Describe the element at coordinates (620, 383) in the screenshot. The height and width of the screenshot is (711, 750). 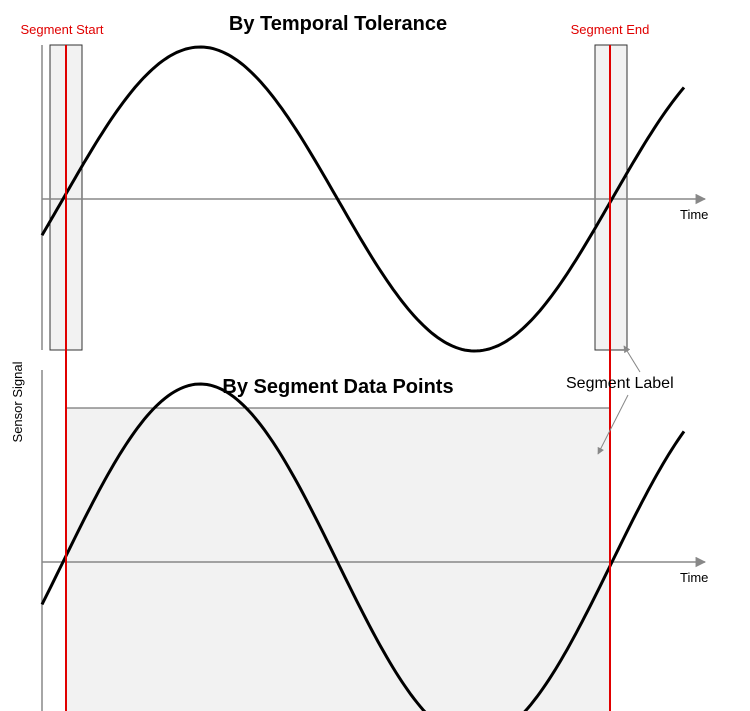
I see `annotation-label: Segment Label` at that location.